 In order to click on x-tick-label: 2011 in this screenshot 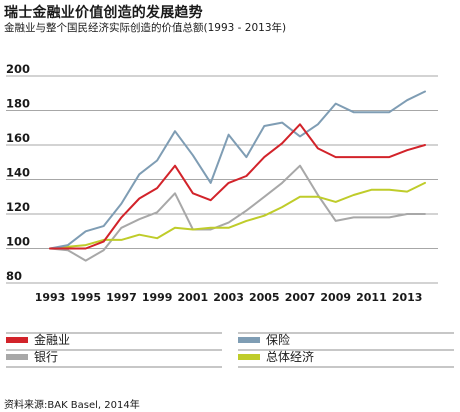, I will do `click(371, 297)`.